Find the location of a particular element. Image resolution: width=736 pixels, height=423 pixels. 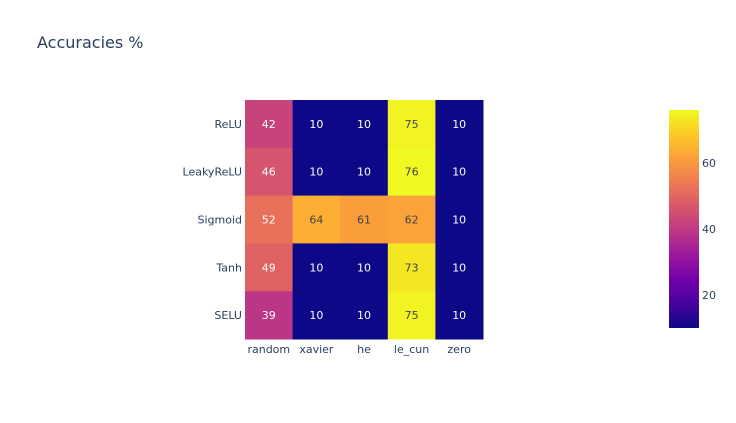

cell-value-label: 46 is located at coordinates (269, 172).